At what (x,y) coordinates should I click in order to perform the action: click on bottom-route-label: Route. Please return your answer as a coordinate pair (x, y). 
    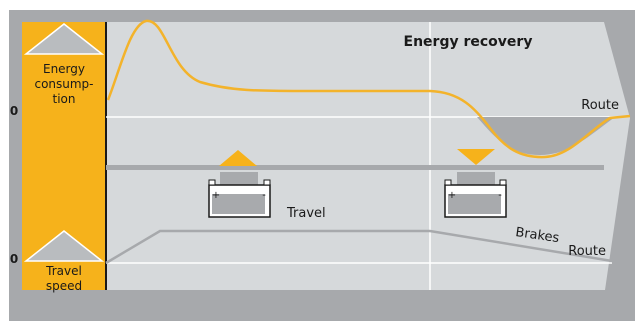
    Looking at the image, I should click on (587, 251).